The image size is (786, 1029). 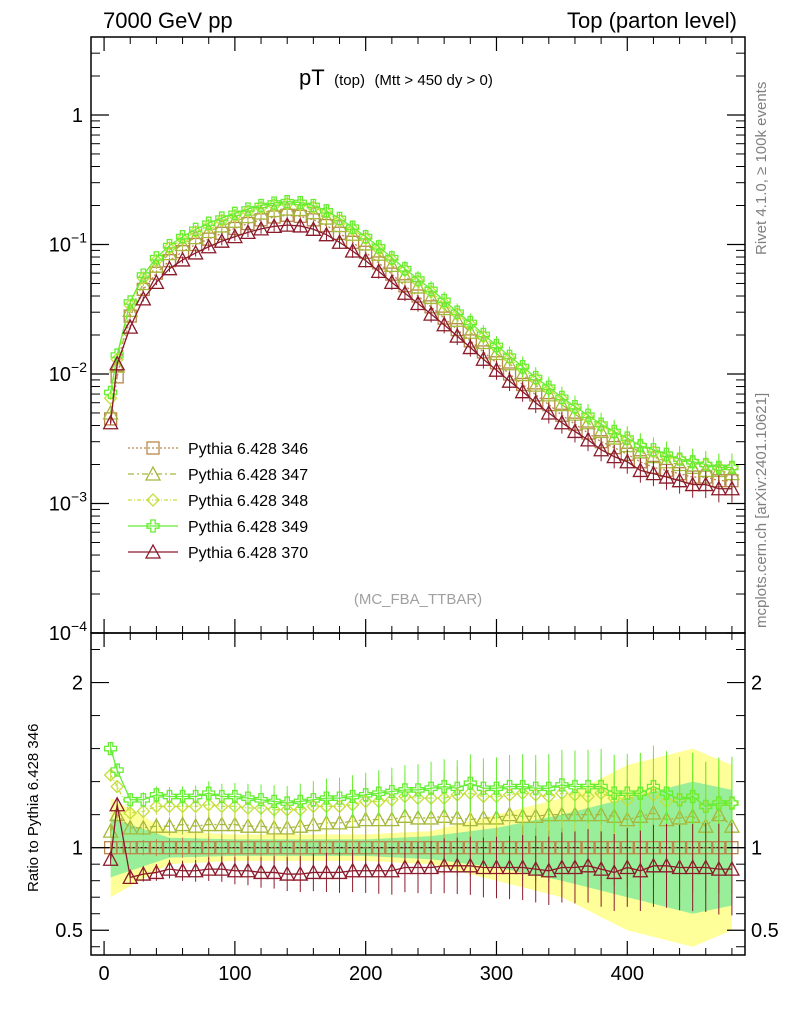 What do you see at coordinates (168, 20) in the screenshot?
I see `header-left: 7000 GeV pp` at bounding box center [168, 20].